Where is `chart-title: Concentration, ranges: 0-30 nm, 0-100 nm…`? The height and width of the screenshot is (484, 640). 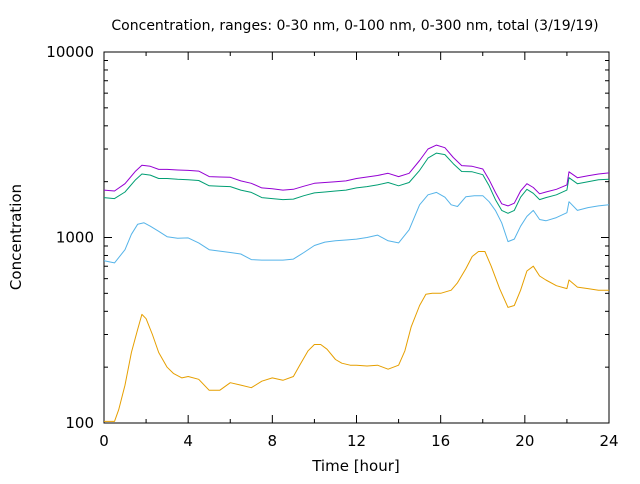 chart-title: Concentration, ranges: 0-30 nm, 0-100 nm… is located at coordinates (354, 26).